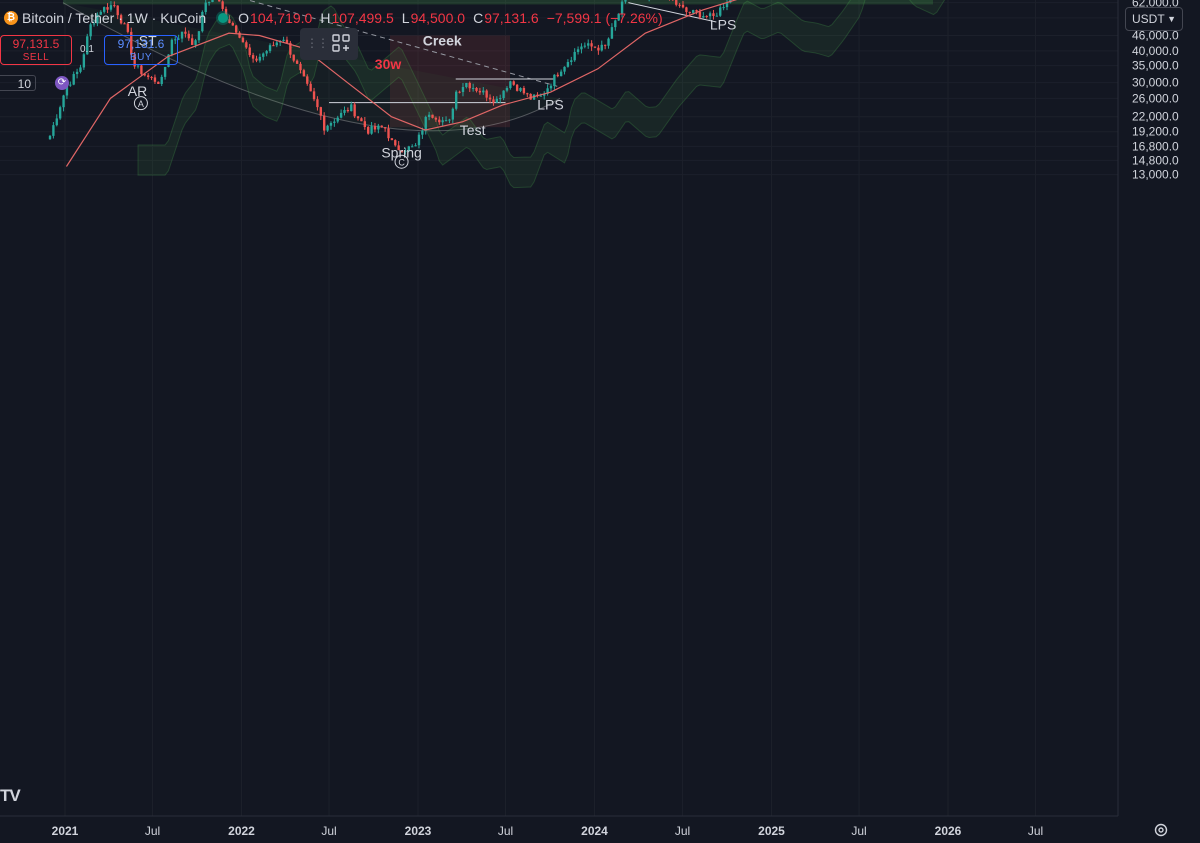 The height and width of the screenshot is (843, 1200). I want to click on open-value: 104,719.0, so click(281, 18).